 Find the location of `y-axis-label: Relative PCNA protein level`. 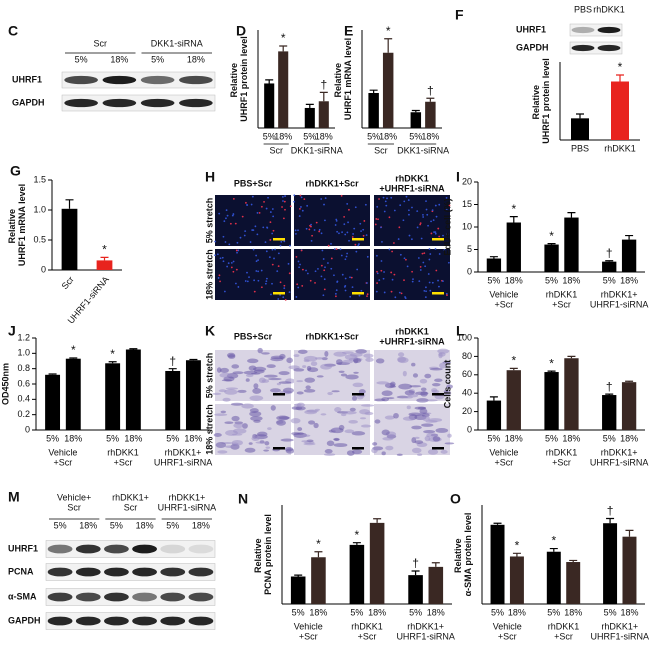

y-axis-label: Relative PCNA protein level is located at coordinates (263, 554).